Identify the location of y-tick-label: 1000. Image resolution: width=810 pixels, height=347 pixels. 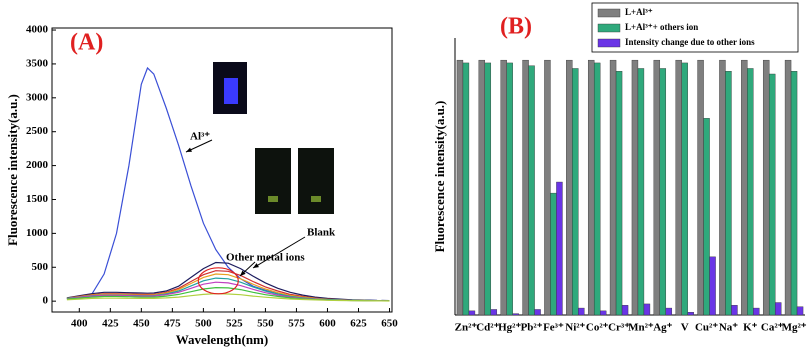
(37, 233).